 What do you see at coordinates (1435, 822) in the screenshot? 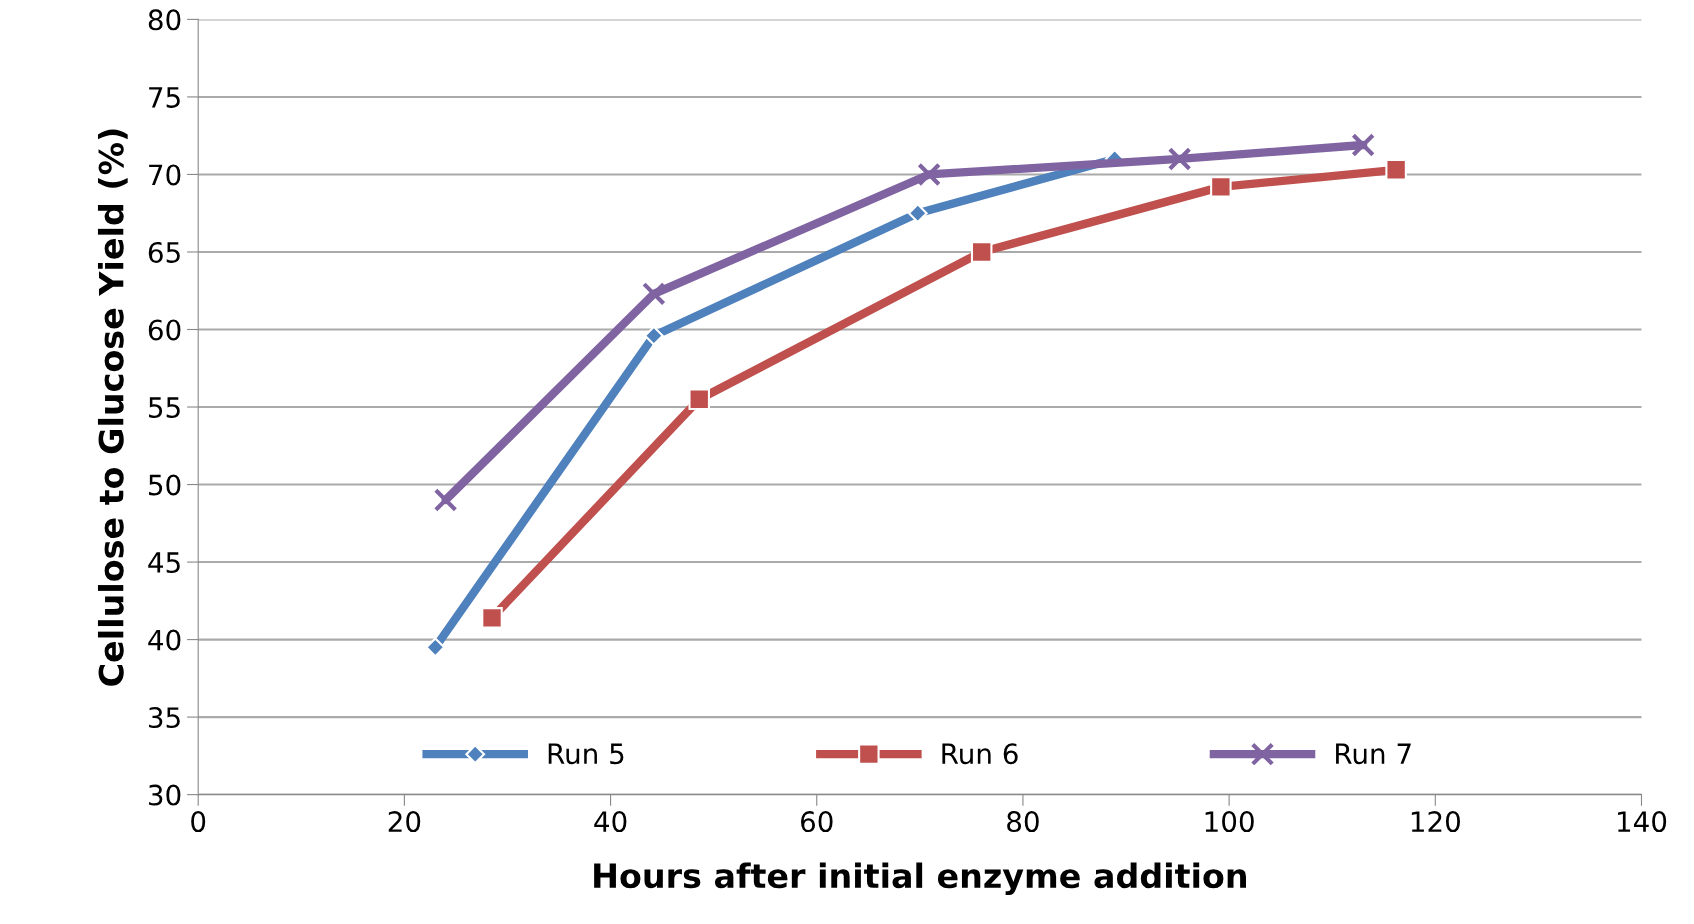
I see `x-tick-label: 120` at bounding box center [1435, 822].